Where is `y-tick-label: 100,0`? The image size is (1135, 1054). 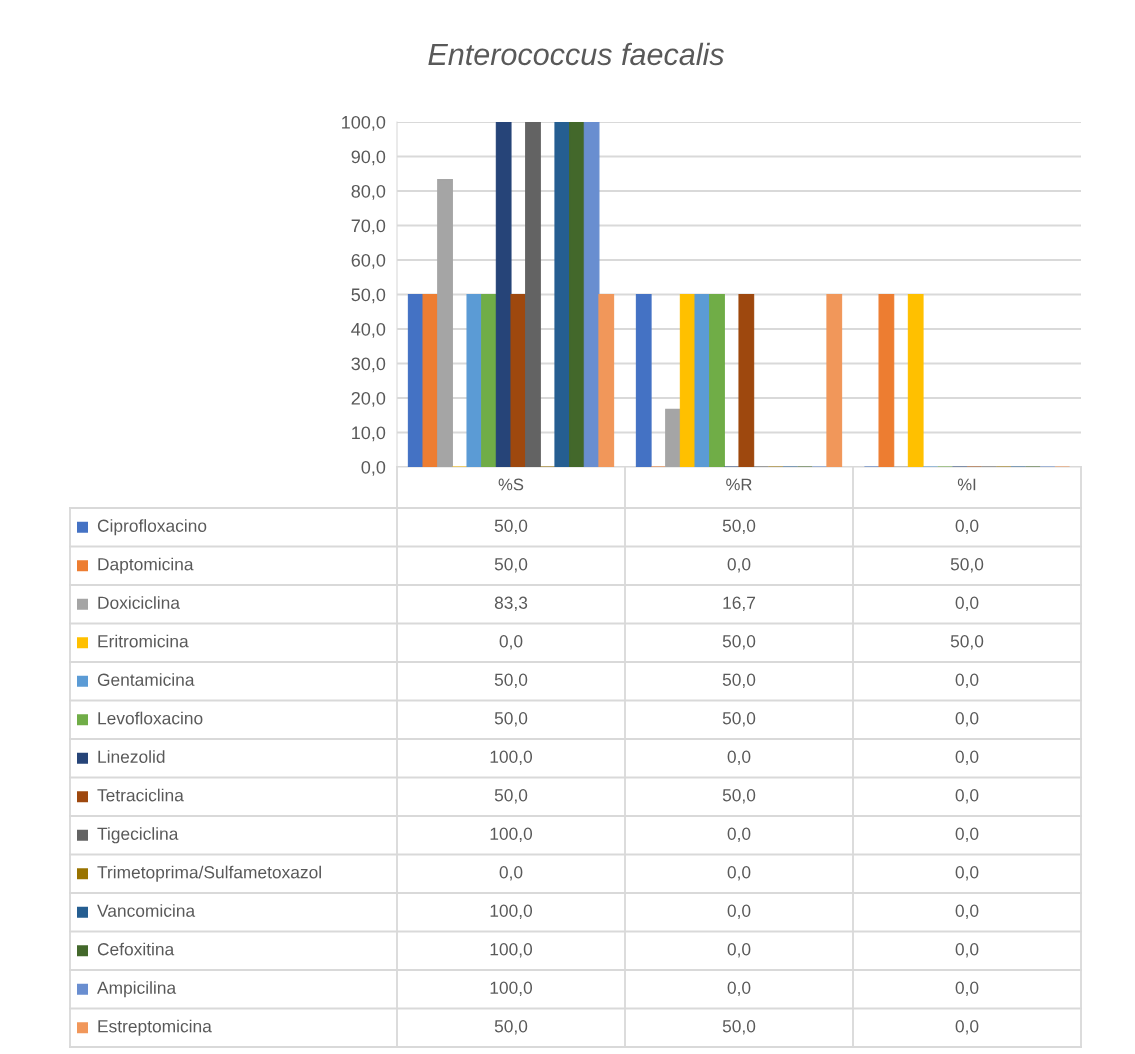 y-tick-label: 100,0 is located at coordinates (364, 123).